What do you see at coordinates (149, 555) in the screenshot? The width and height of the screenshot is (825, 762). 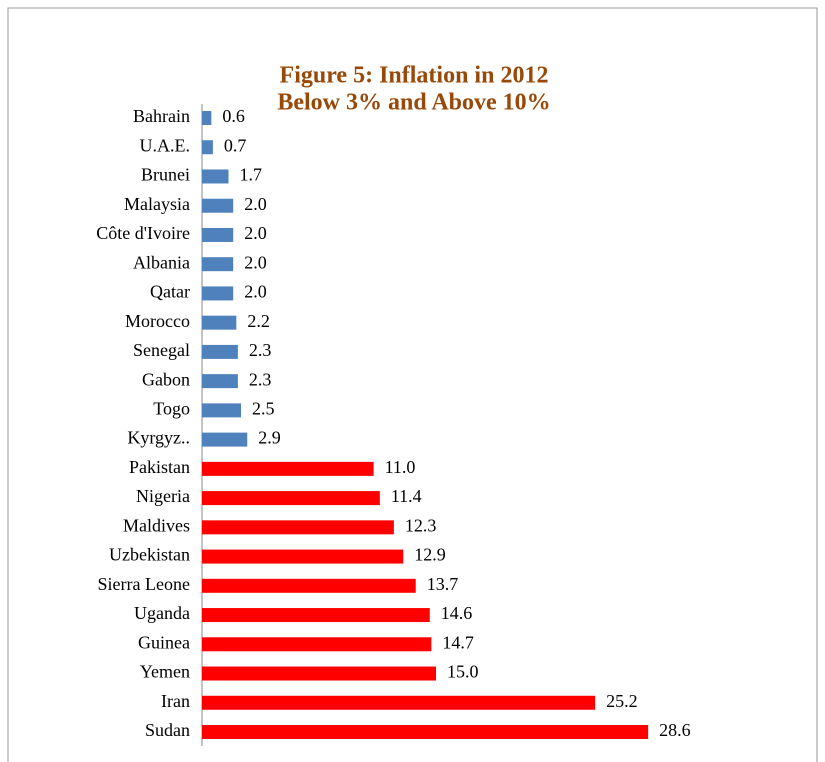 I see `y-tick-label: Uzbekistan` at bounding box center [149, 555].